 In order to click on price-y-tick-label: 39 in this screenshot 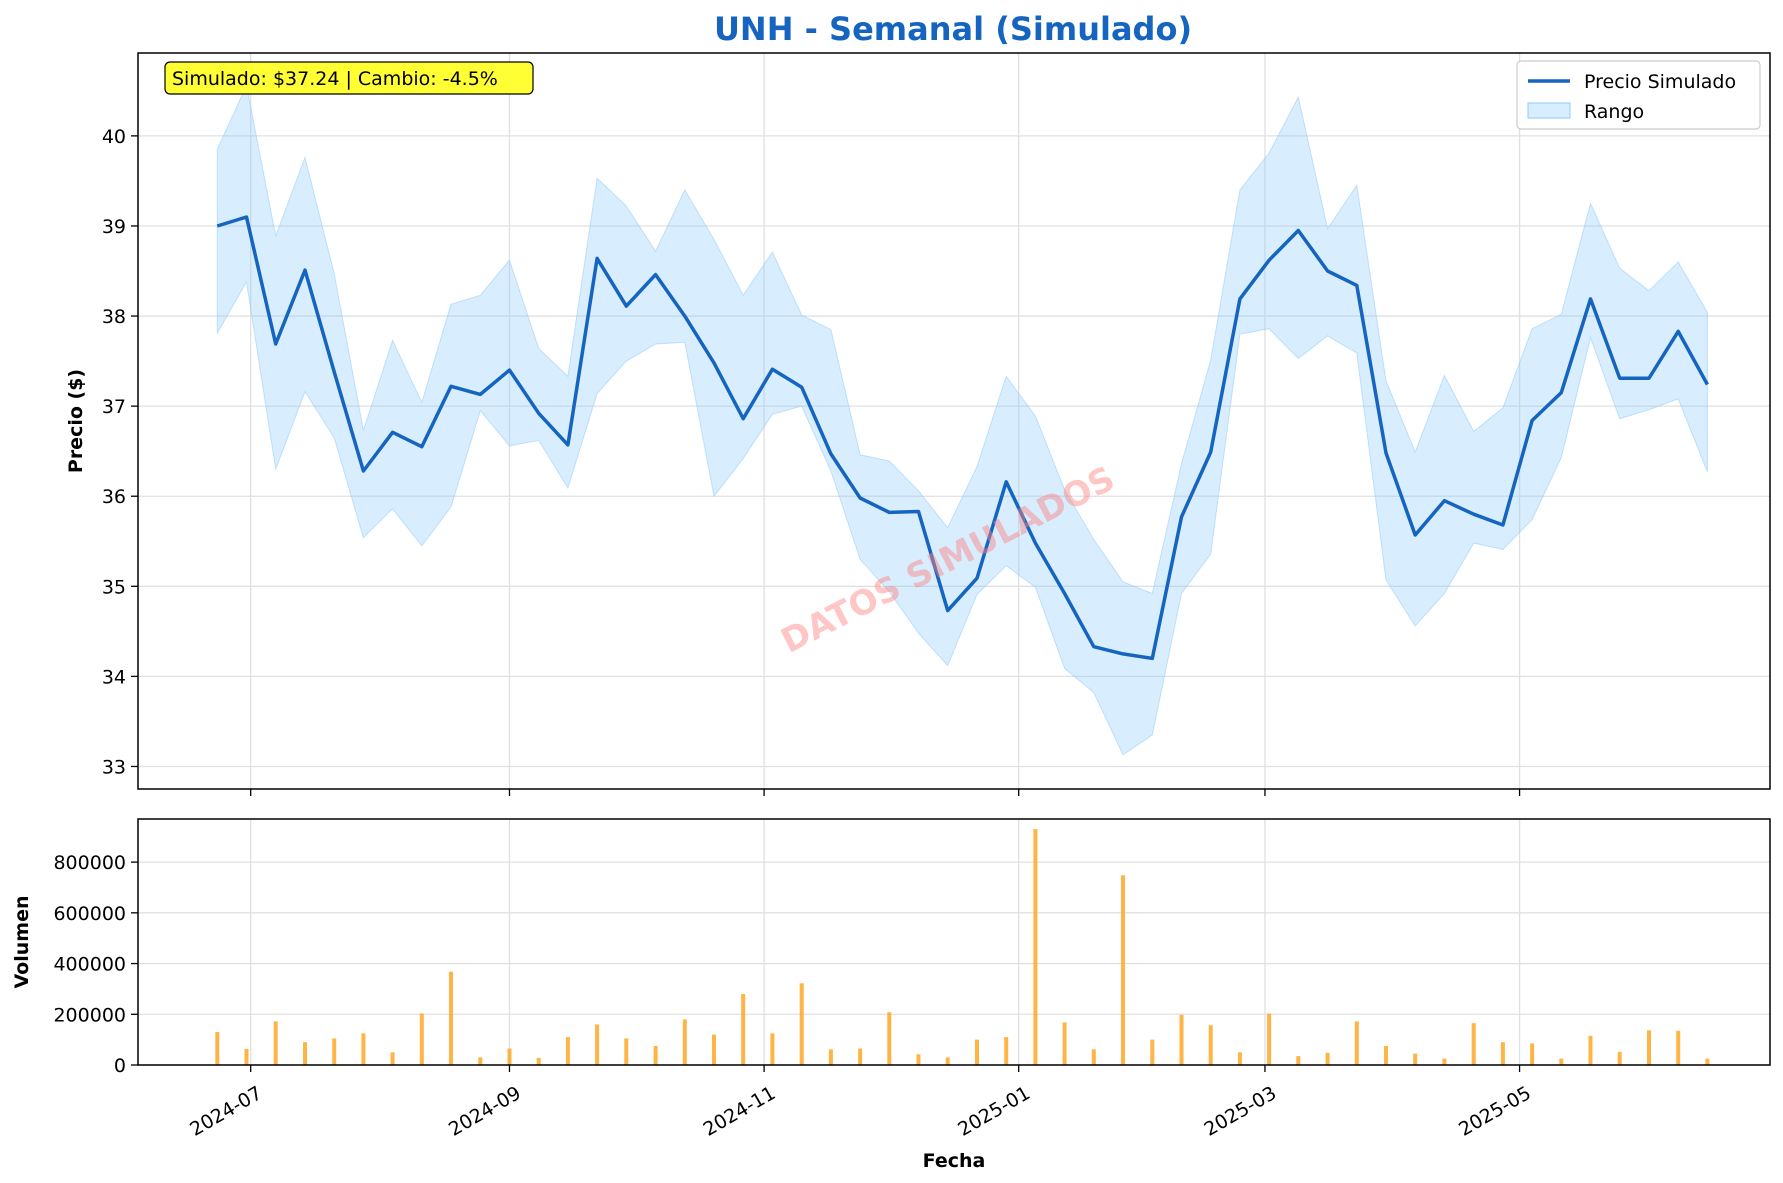, I will do `click(114, 227)`.